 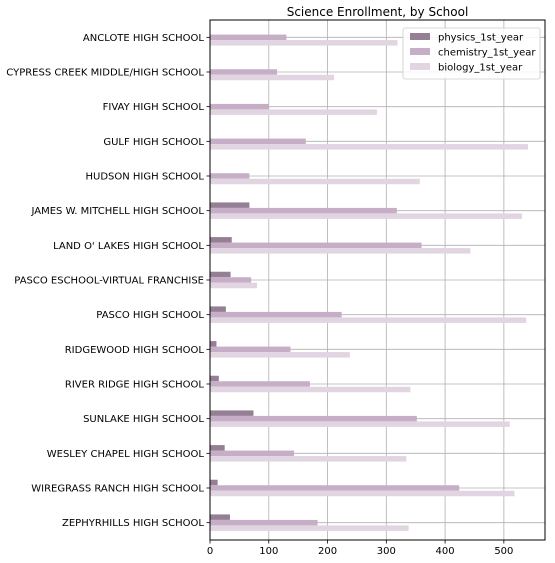 What do you see at coordinates (153, 142) in the screenshot?
I see `y-tick-label: GULF HIGH SCHOOL` at bounding box center [153, 142].